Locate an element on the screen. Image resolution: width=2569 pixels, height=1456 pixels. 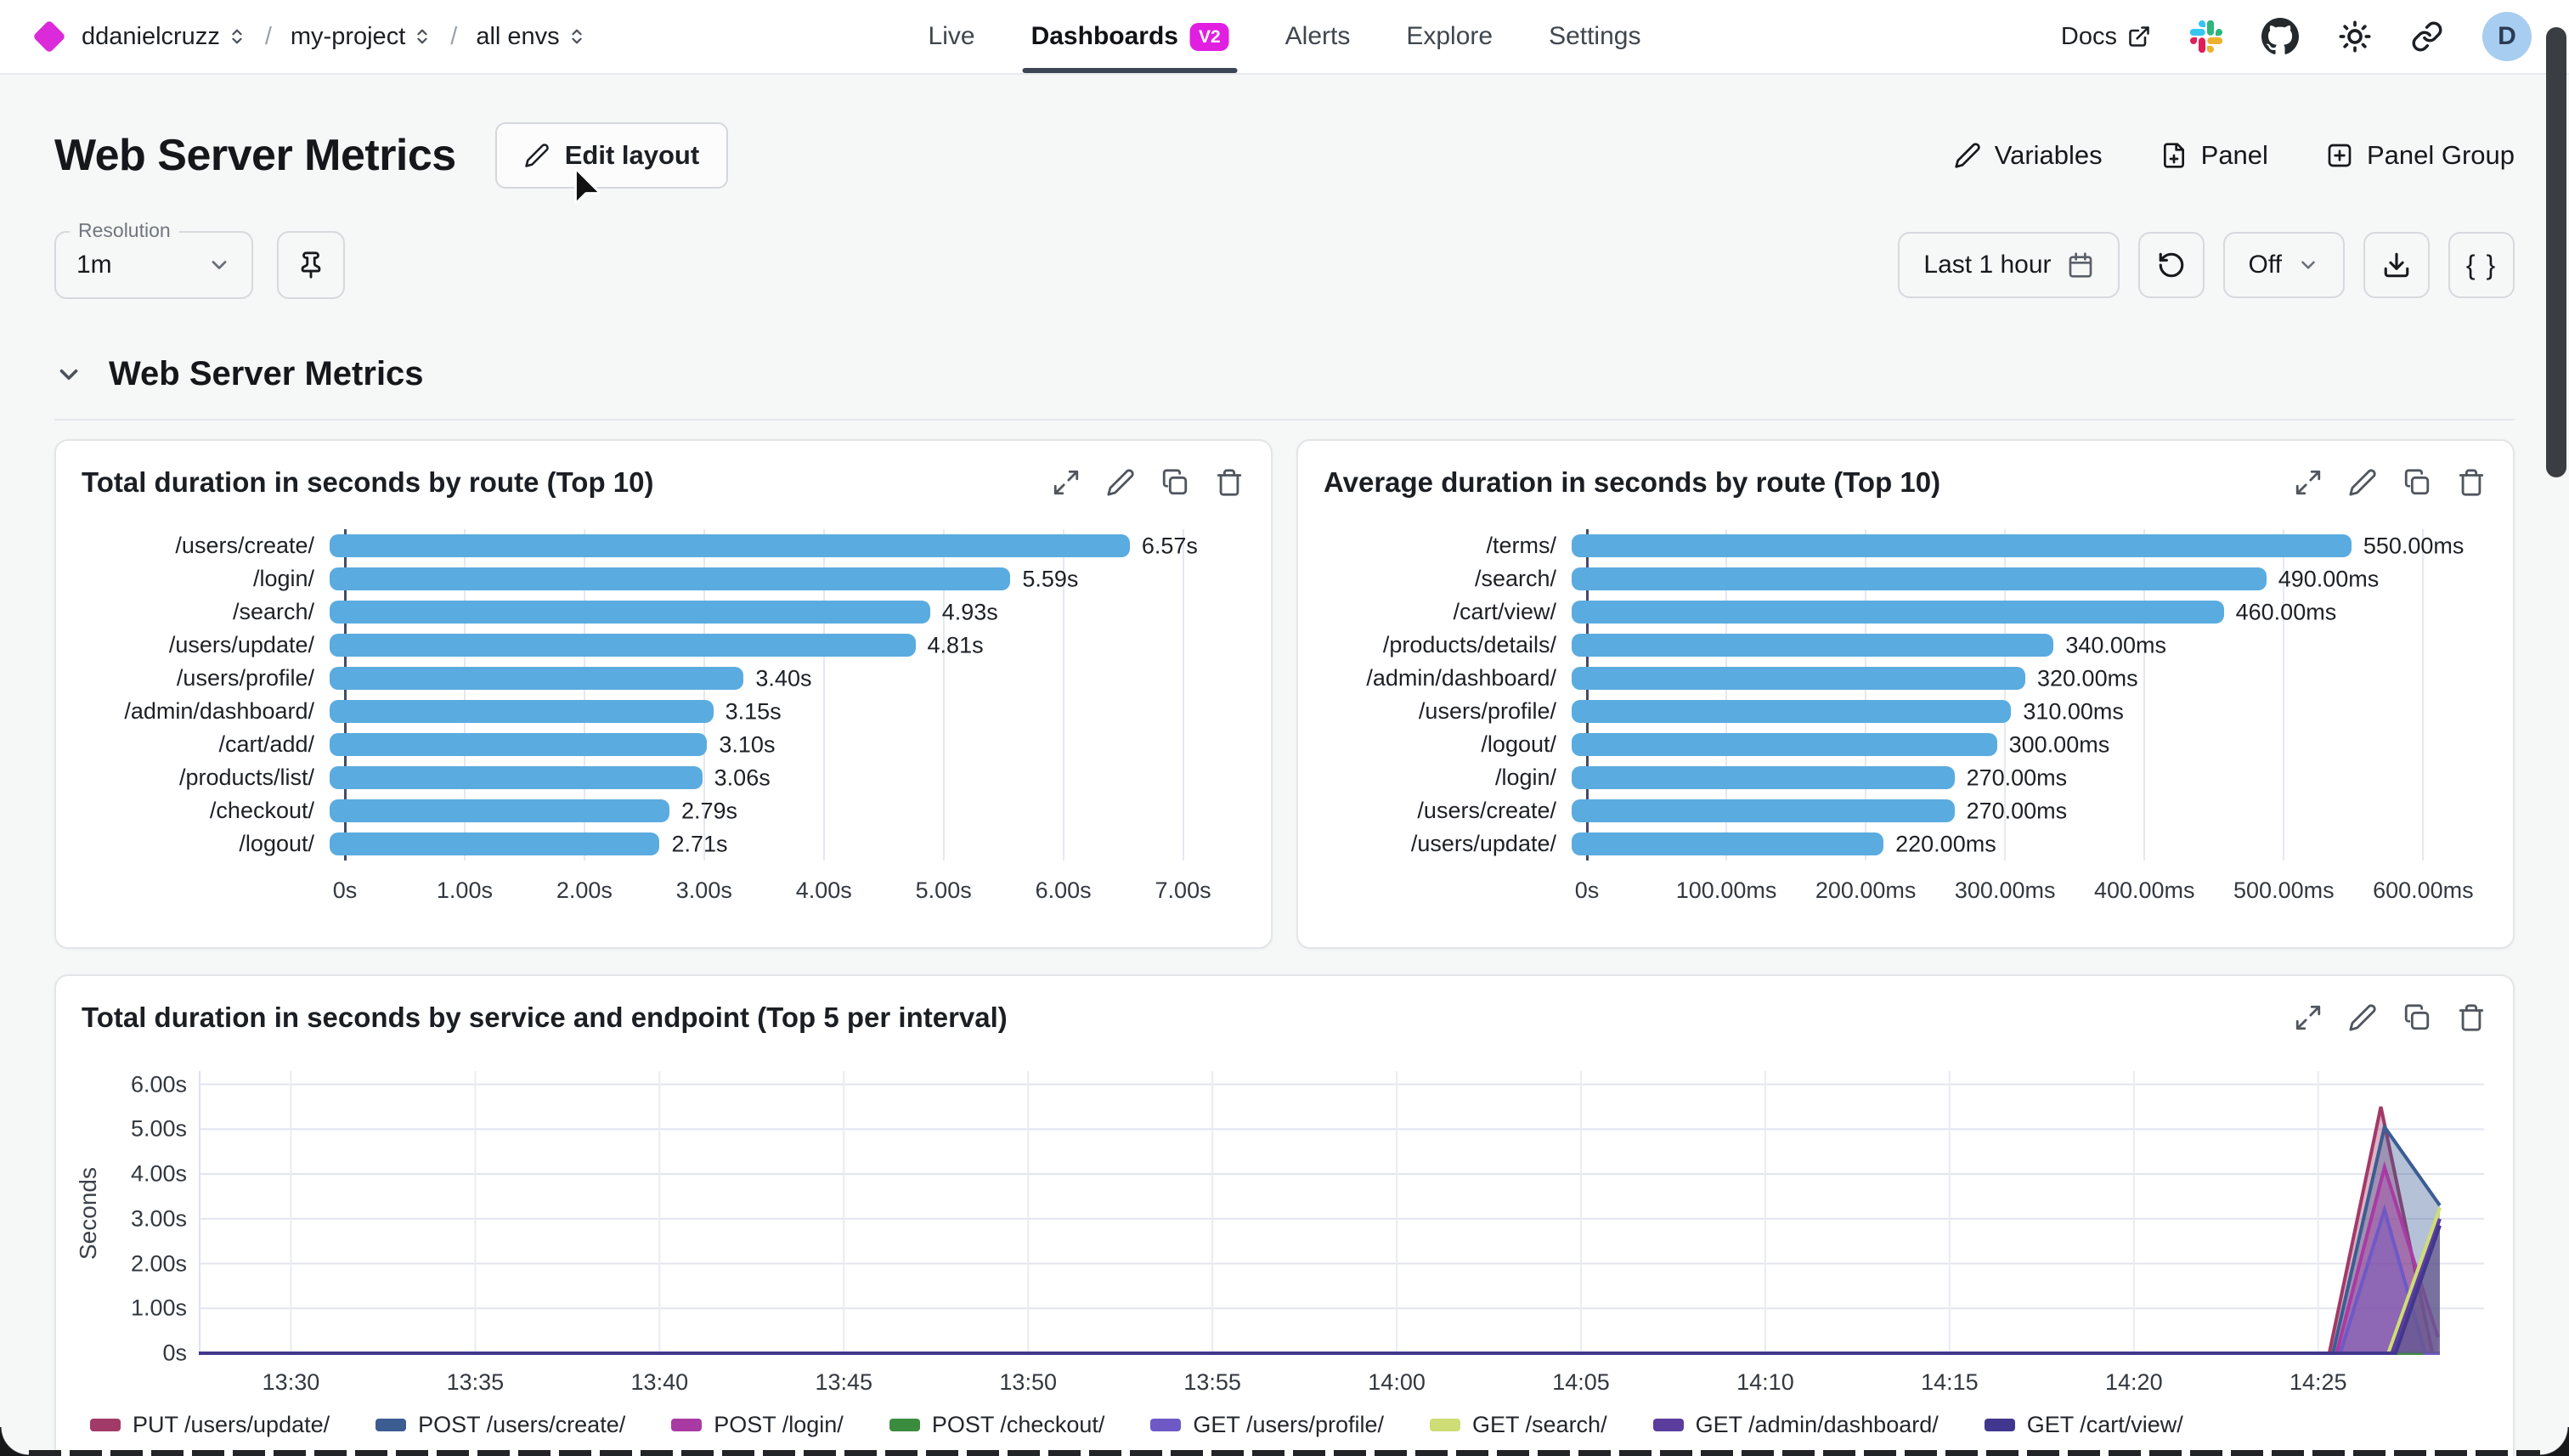
tab-explore: Explore is located at coordinates (1450, 36).